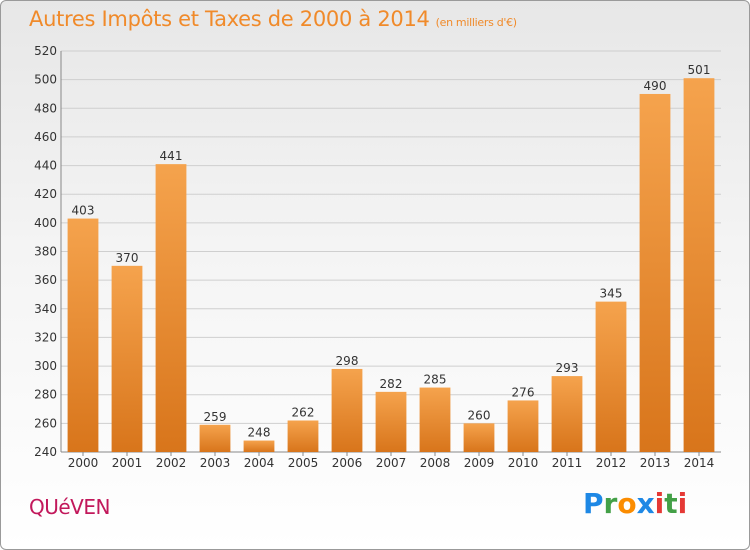  Describe the element at coordinates (45, 452) in the screenshot. I see `y-tick-label: 240` at that location.